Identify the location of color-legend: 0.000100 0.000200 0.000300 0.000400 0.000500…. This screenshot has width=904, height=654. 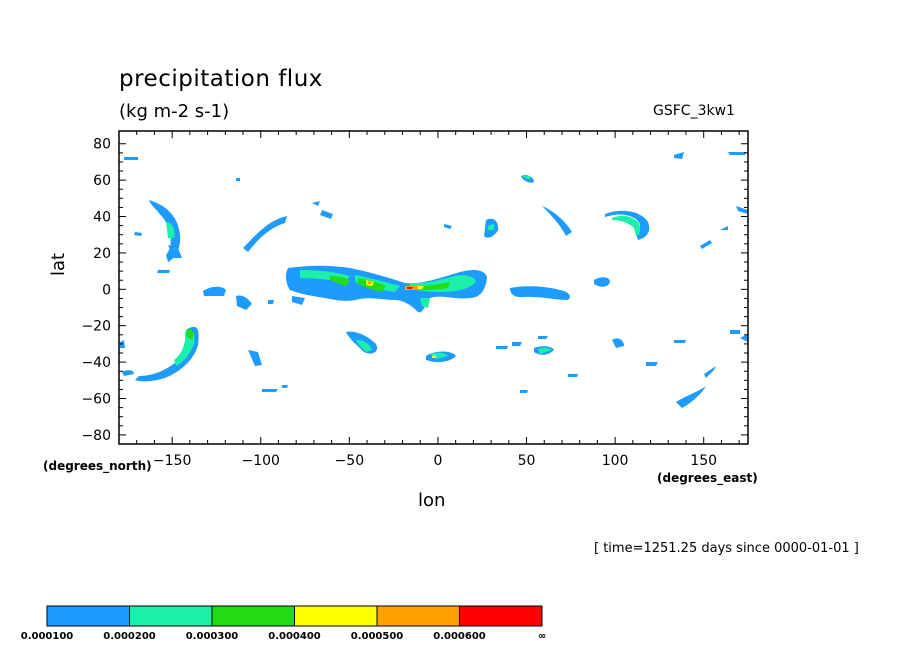
(283, 623).